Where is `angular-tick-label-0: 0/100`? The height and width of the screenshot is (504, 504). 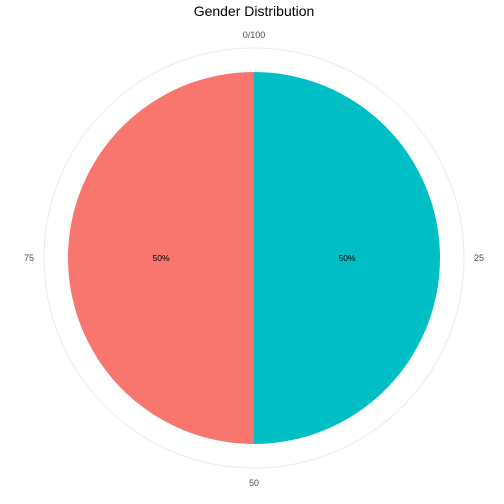 angular-tick-label-0: 0/100 is located at coordinates (254, 35).